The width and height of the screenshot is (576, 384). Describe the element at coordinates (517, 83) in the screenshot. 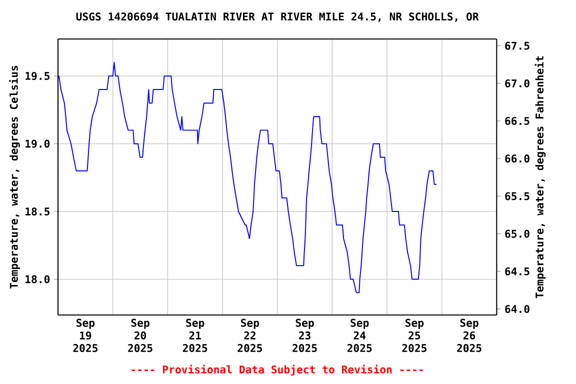

I see `y2-tick-label: 67.0` at that location.